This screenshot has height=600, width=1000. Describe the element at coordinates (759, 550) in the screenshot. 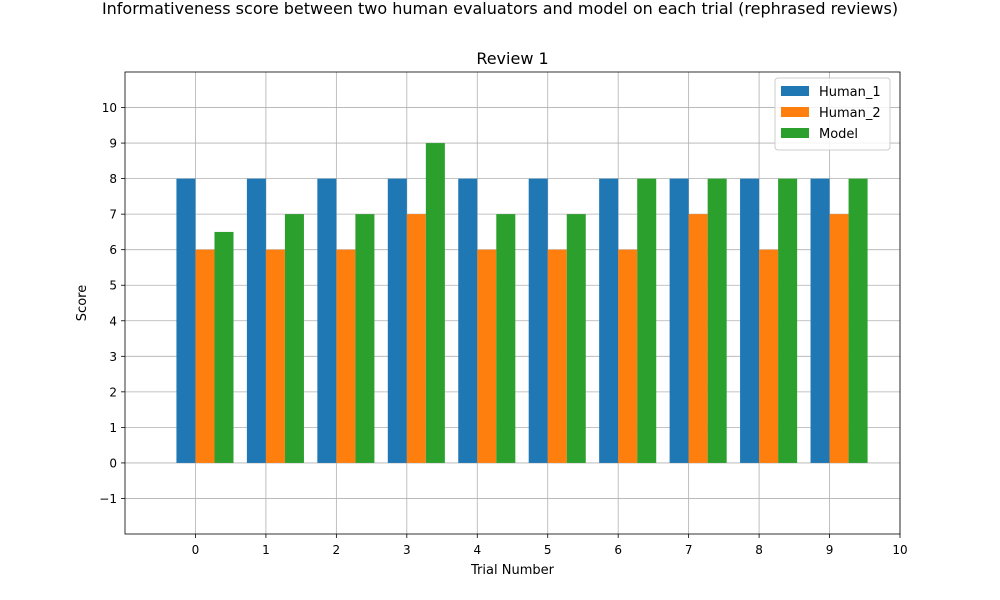

I see `x-tick-label: 8` at that location.